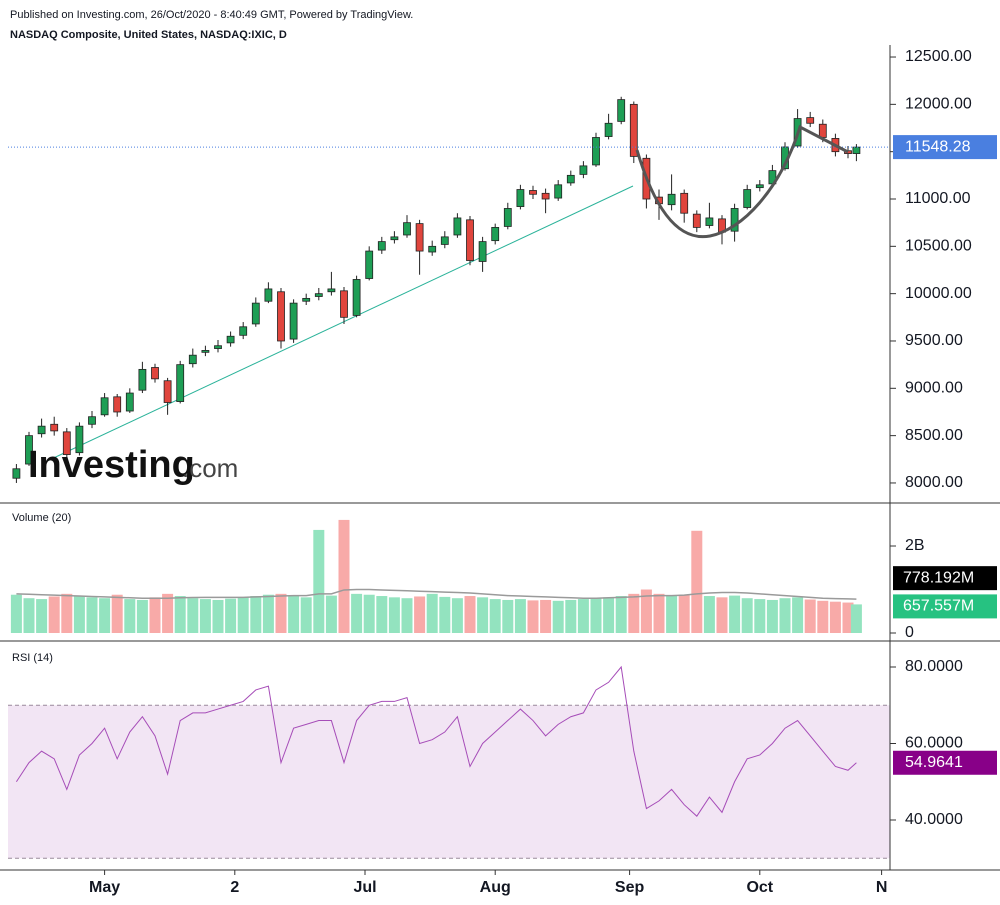 The width and height of the screenshot is (1000, 905). What do you see at coordinates (882, 887) in the screenshot?
I see `x-tick-label: N` at bounding box center [882, 887].